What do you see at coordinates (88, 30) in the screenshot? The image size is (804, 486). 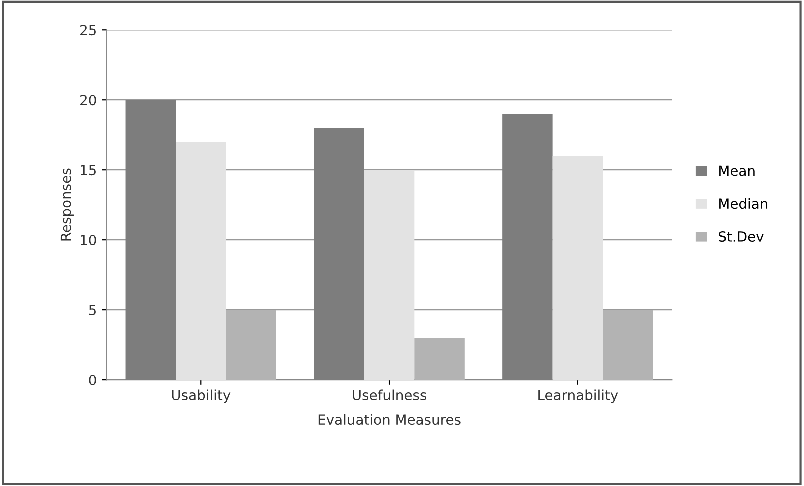 I see `y-tick-label: 25` at bounding box center [88, 30].